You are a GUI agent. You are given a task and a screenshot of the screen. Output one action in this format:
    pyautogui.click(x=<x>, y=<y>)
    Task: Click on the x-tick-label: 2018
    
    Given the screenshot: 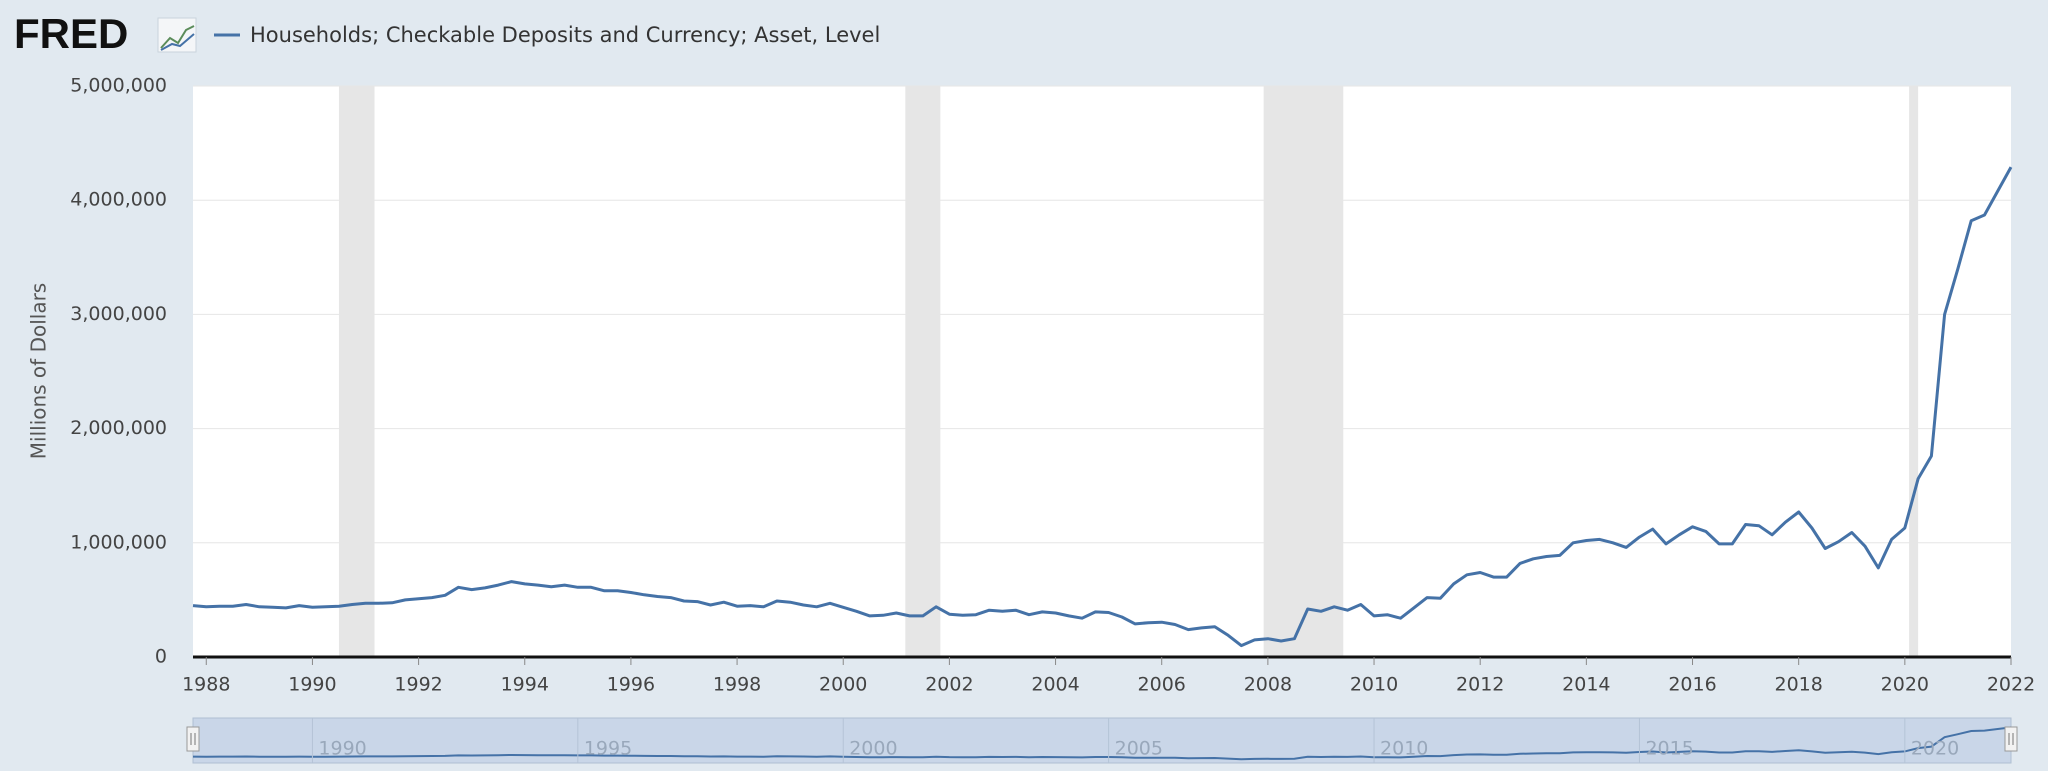 What is the action you would take?
    pyautogui.click(x=1798, y=685)
    